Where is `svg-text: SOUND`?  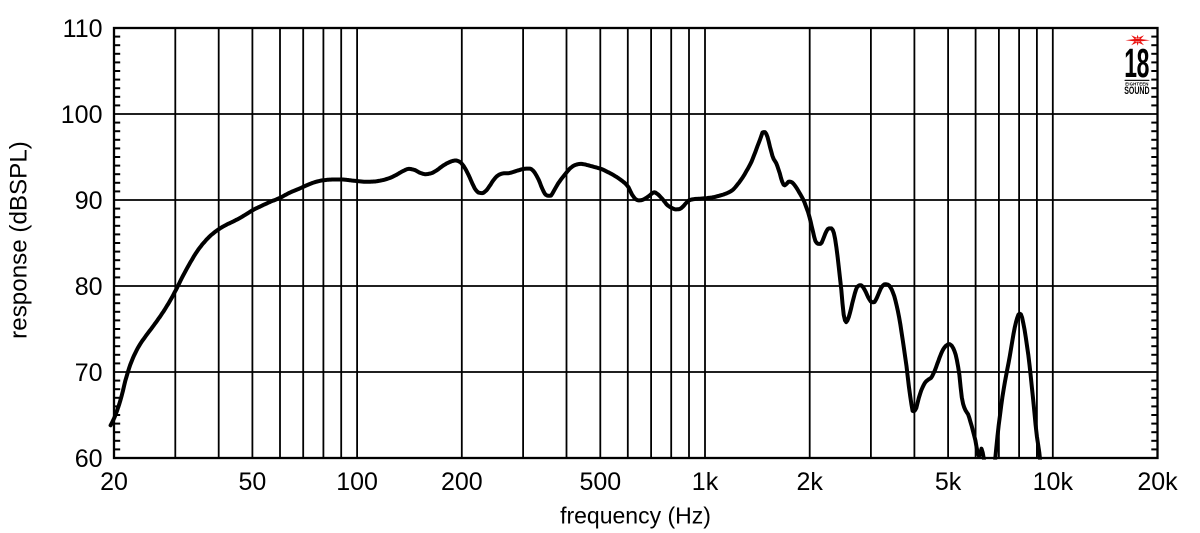
svg-text: SOUND is located at coordinates (1137, 91).